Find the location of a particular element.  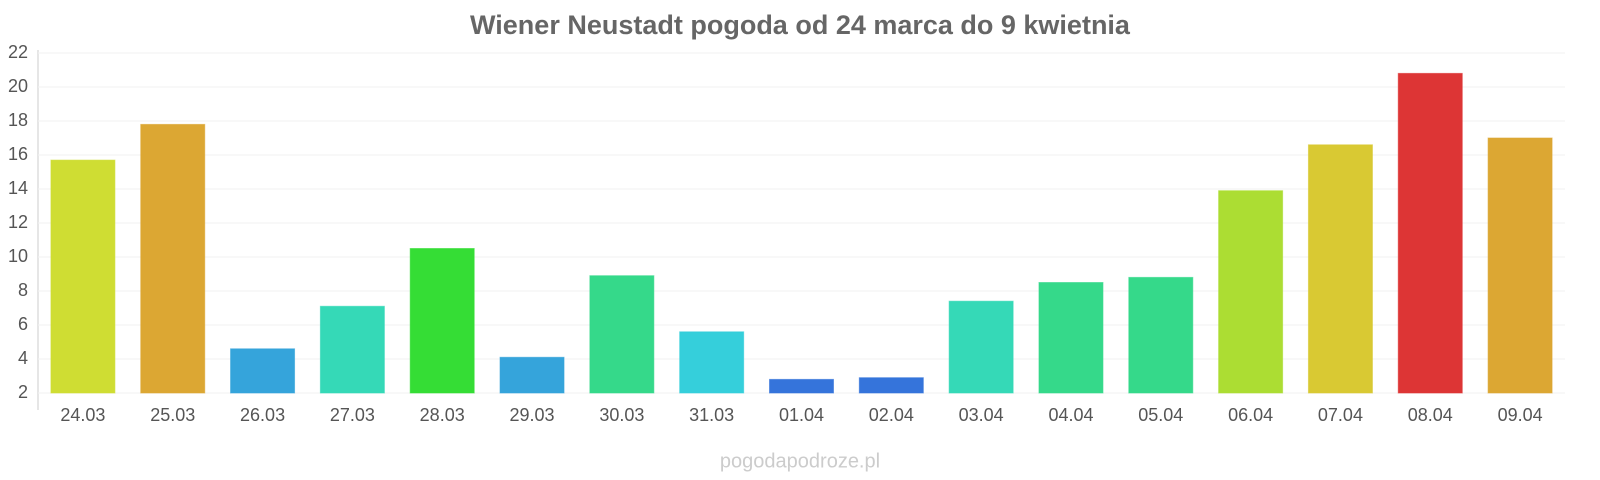

x-tick-label: 24.03 is located at coordinates (82, 415).